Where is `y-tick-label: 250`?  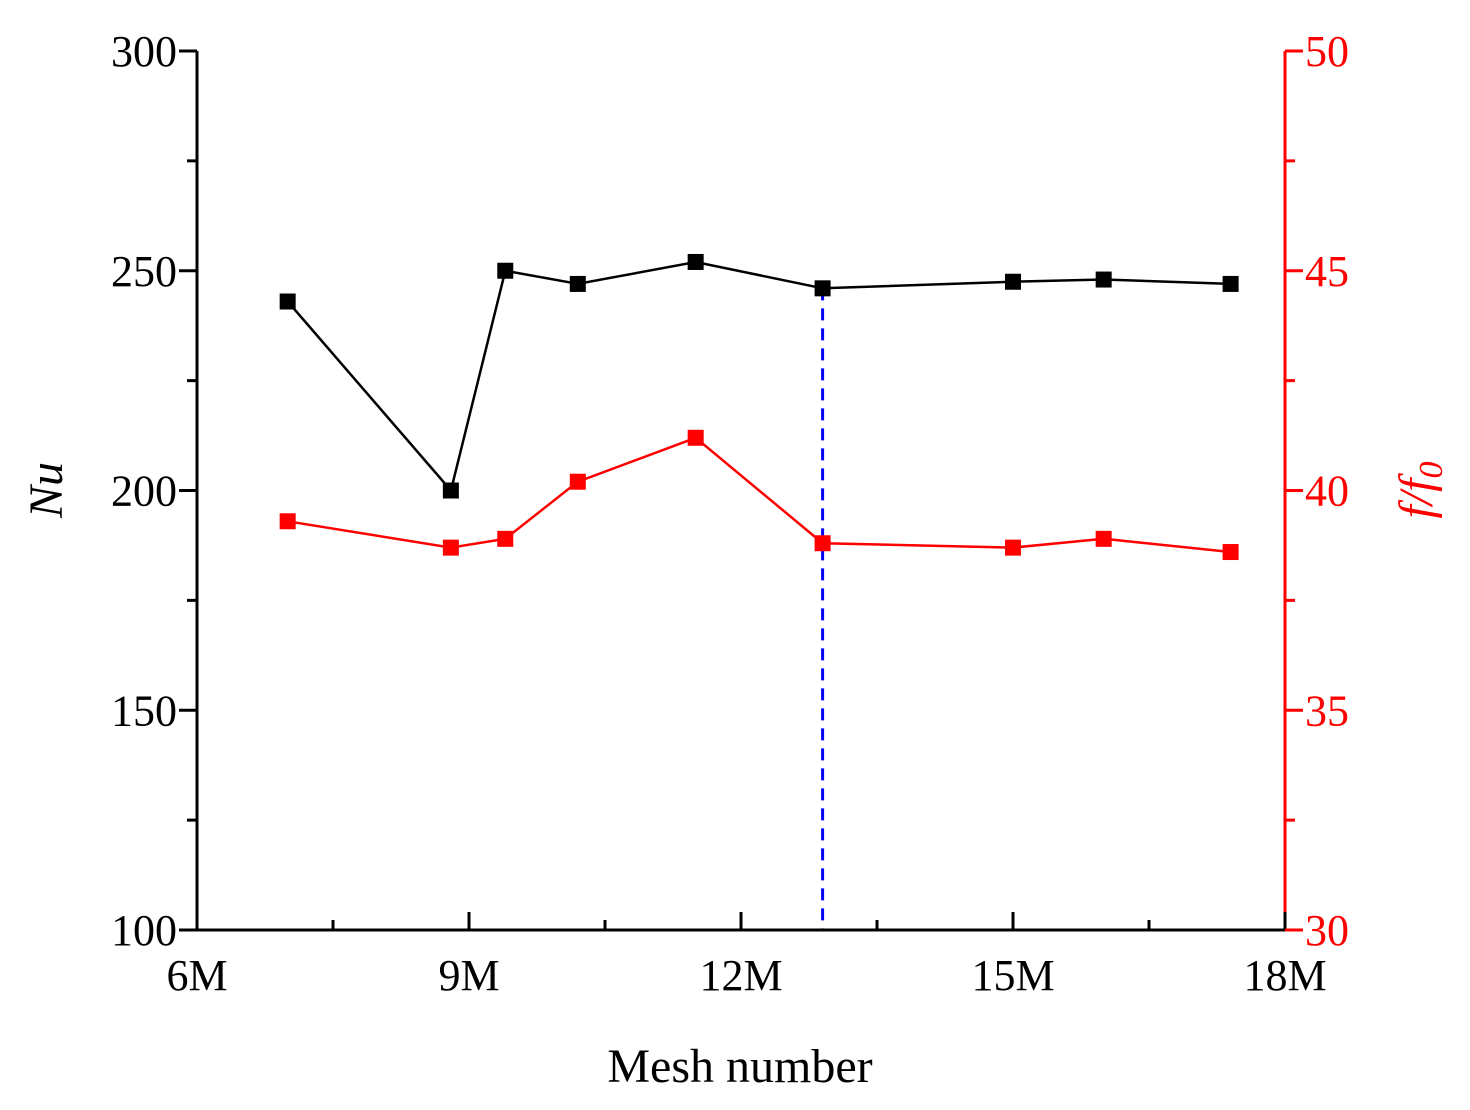
y-tick-label: 250 is located at coordinates (144, 271).